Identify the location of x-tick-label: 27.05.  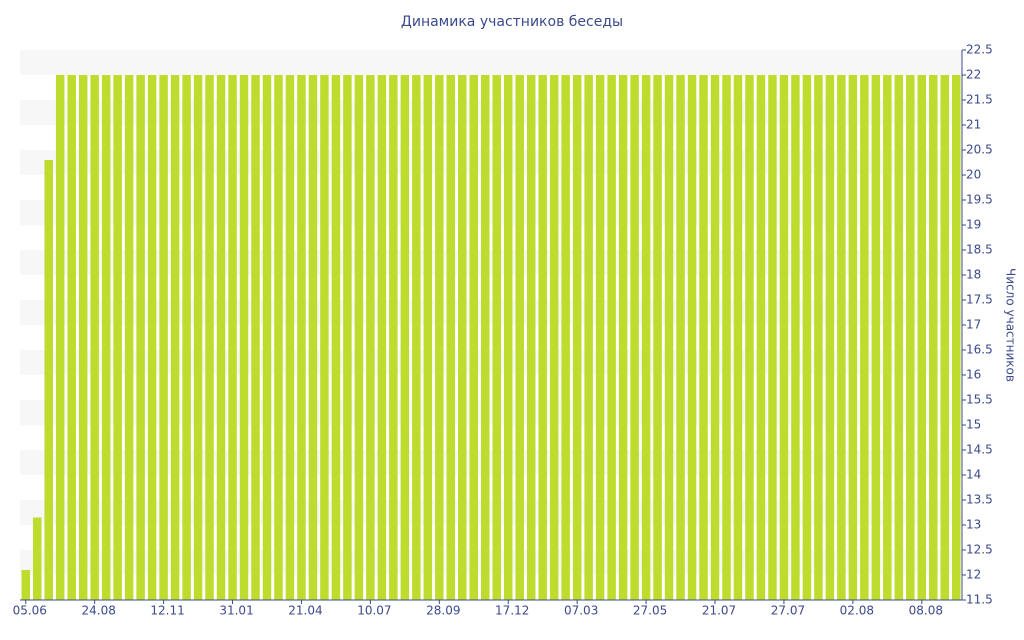
(650, 611).